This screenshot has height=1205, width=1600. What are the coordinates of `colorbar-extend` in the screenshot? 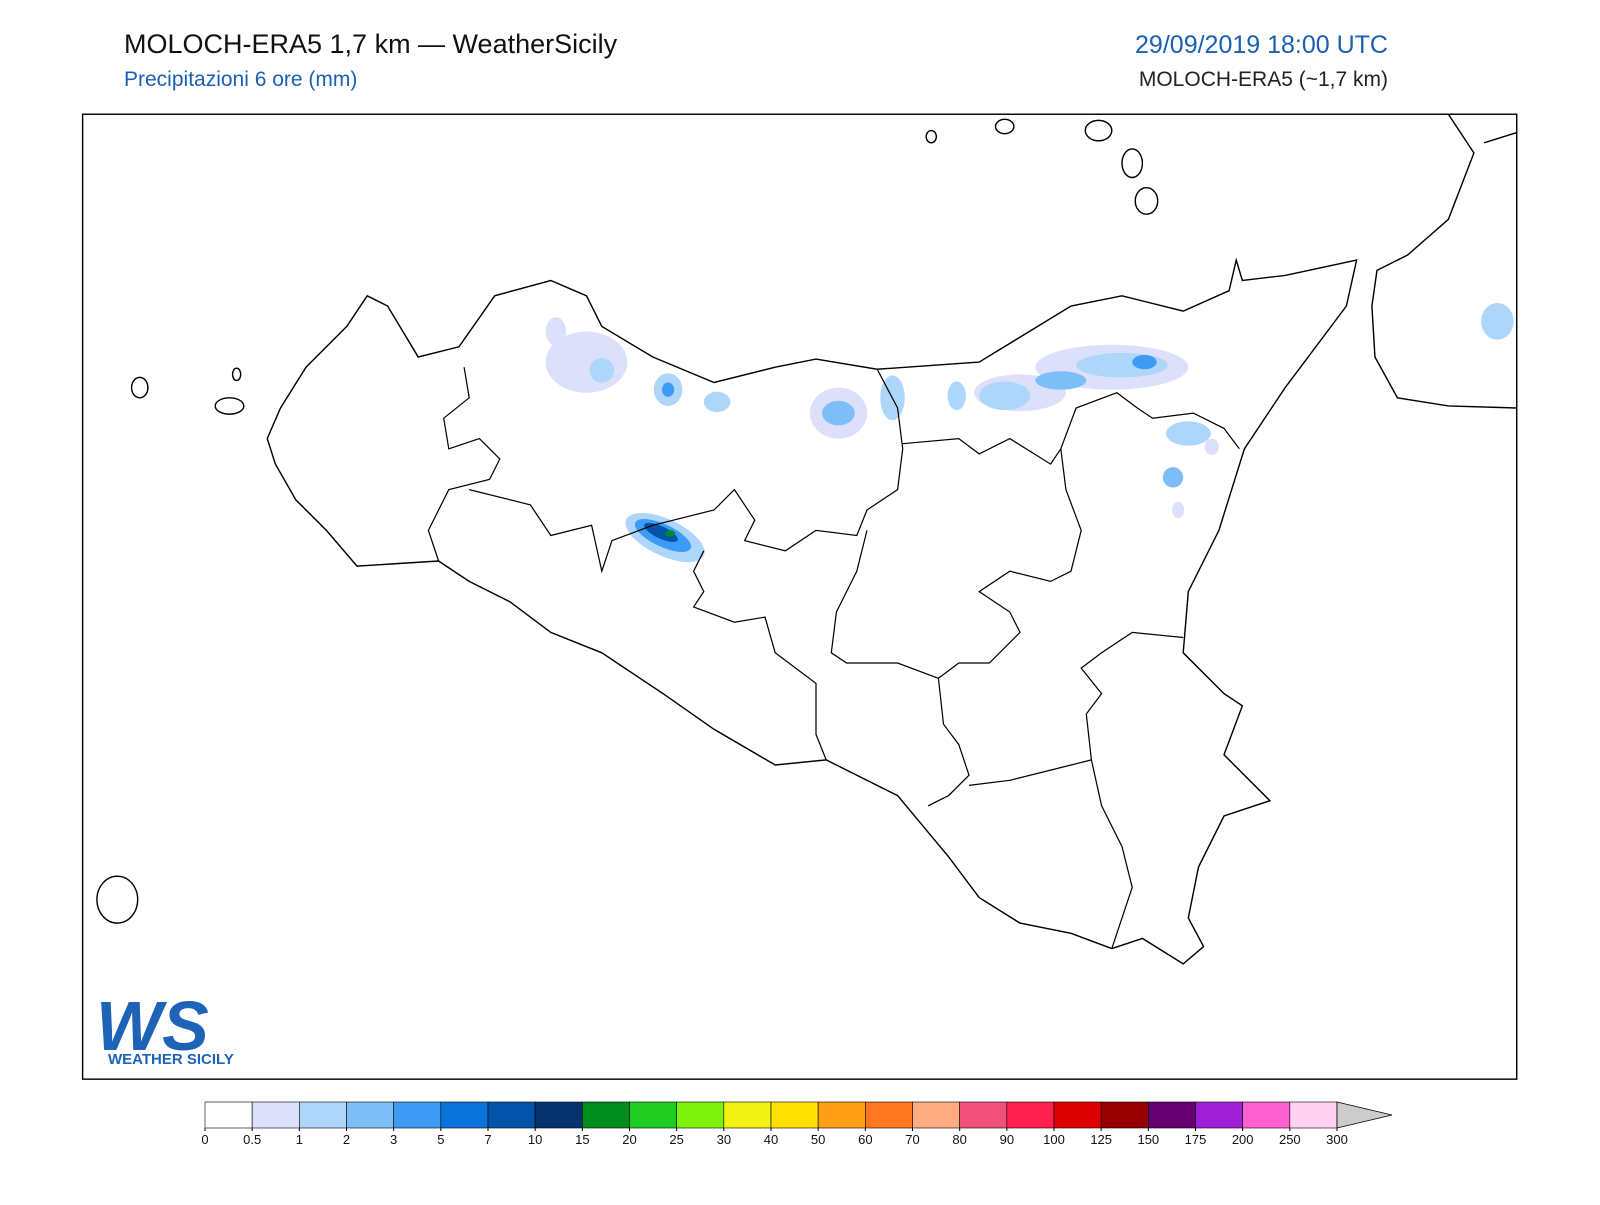 It's located at (1364, 1115).